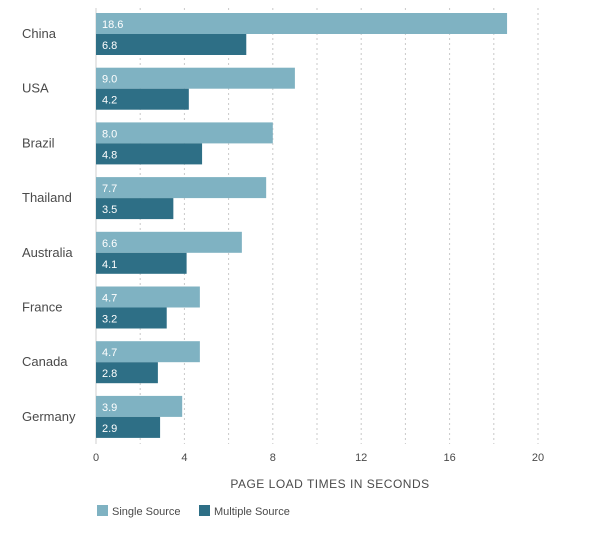  I want to click on x-tick-label: 20, so click(538, 458).